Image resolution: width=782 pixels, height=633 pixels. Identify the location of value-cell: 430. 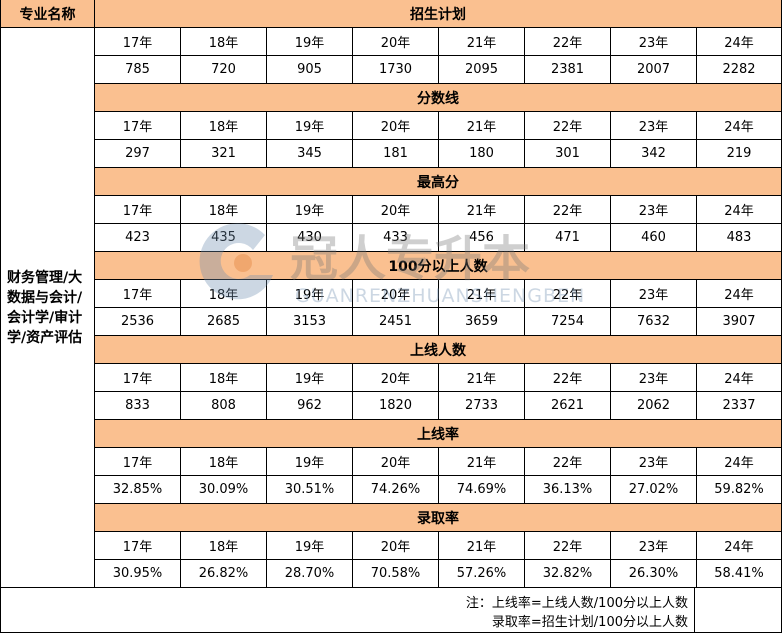
(310, 238).